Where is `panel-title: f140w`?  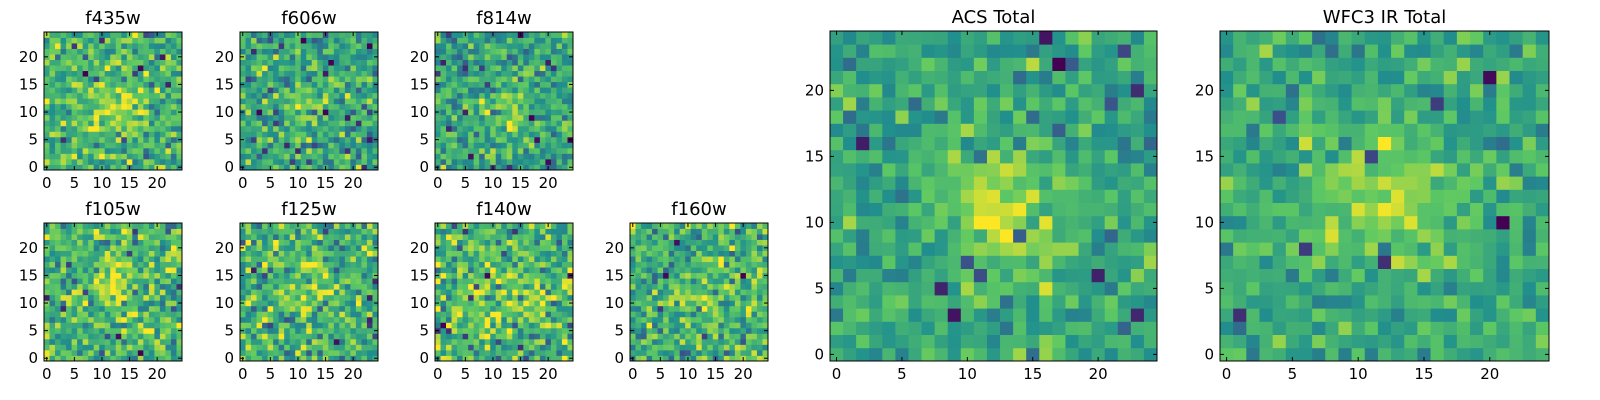 panel-title: f140w is located at coordinates (503, 209).